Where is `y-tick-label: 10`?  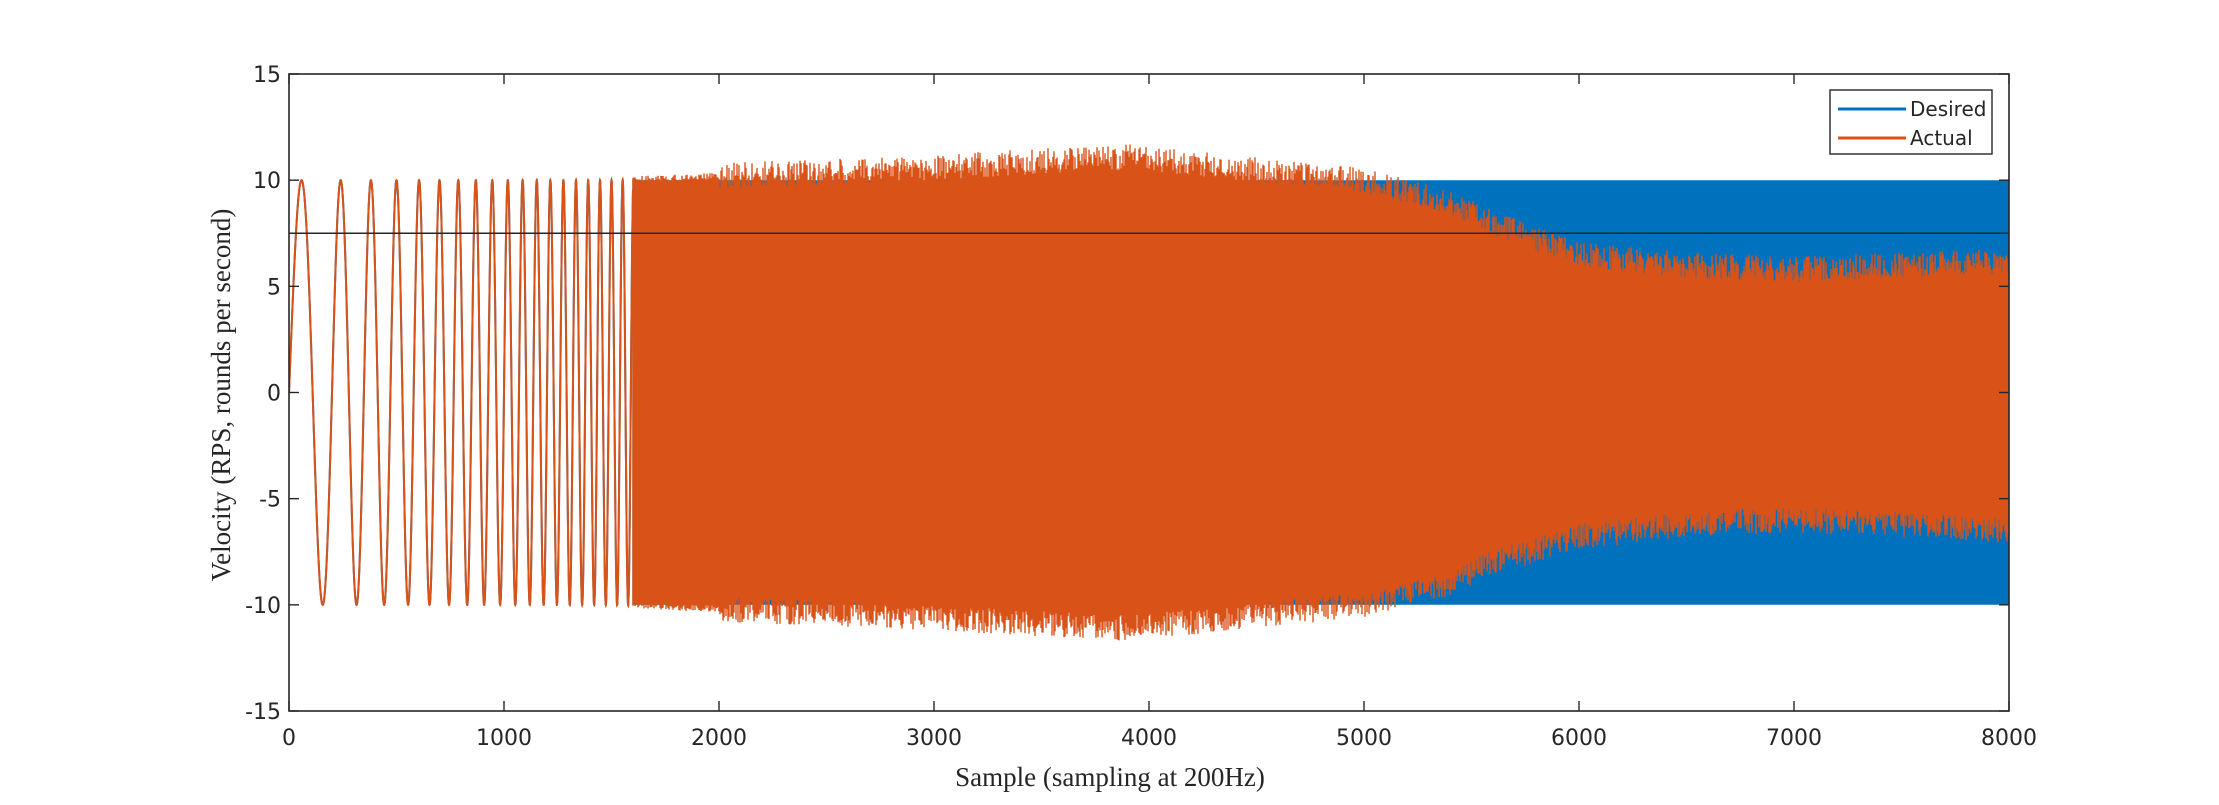 y-tick-label: 10 is located at coordinates (267, 181).